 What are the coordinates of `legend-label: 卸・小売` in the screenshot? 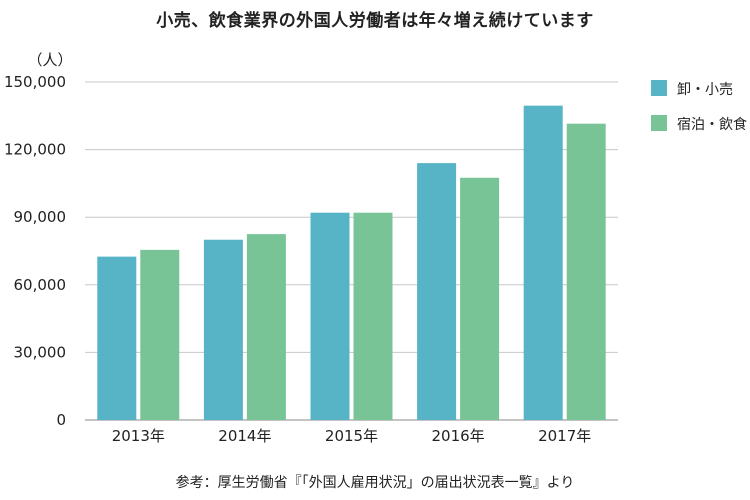 It's located at (705, 90).